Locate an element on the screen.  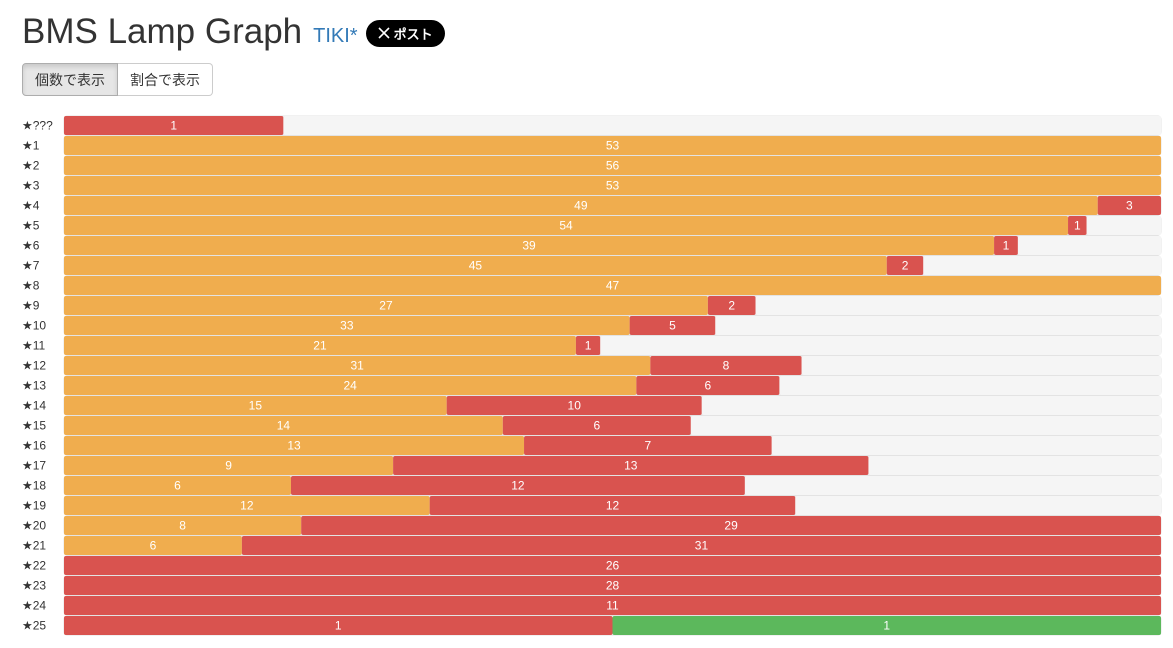
row-label: ★2 is located at coordinates (31, 166).